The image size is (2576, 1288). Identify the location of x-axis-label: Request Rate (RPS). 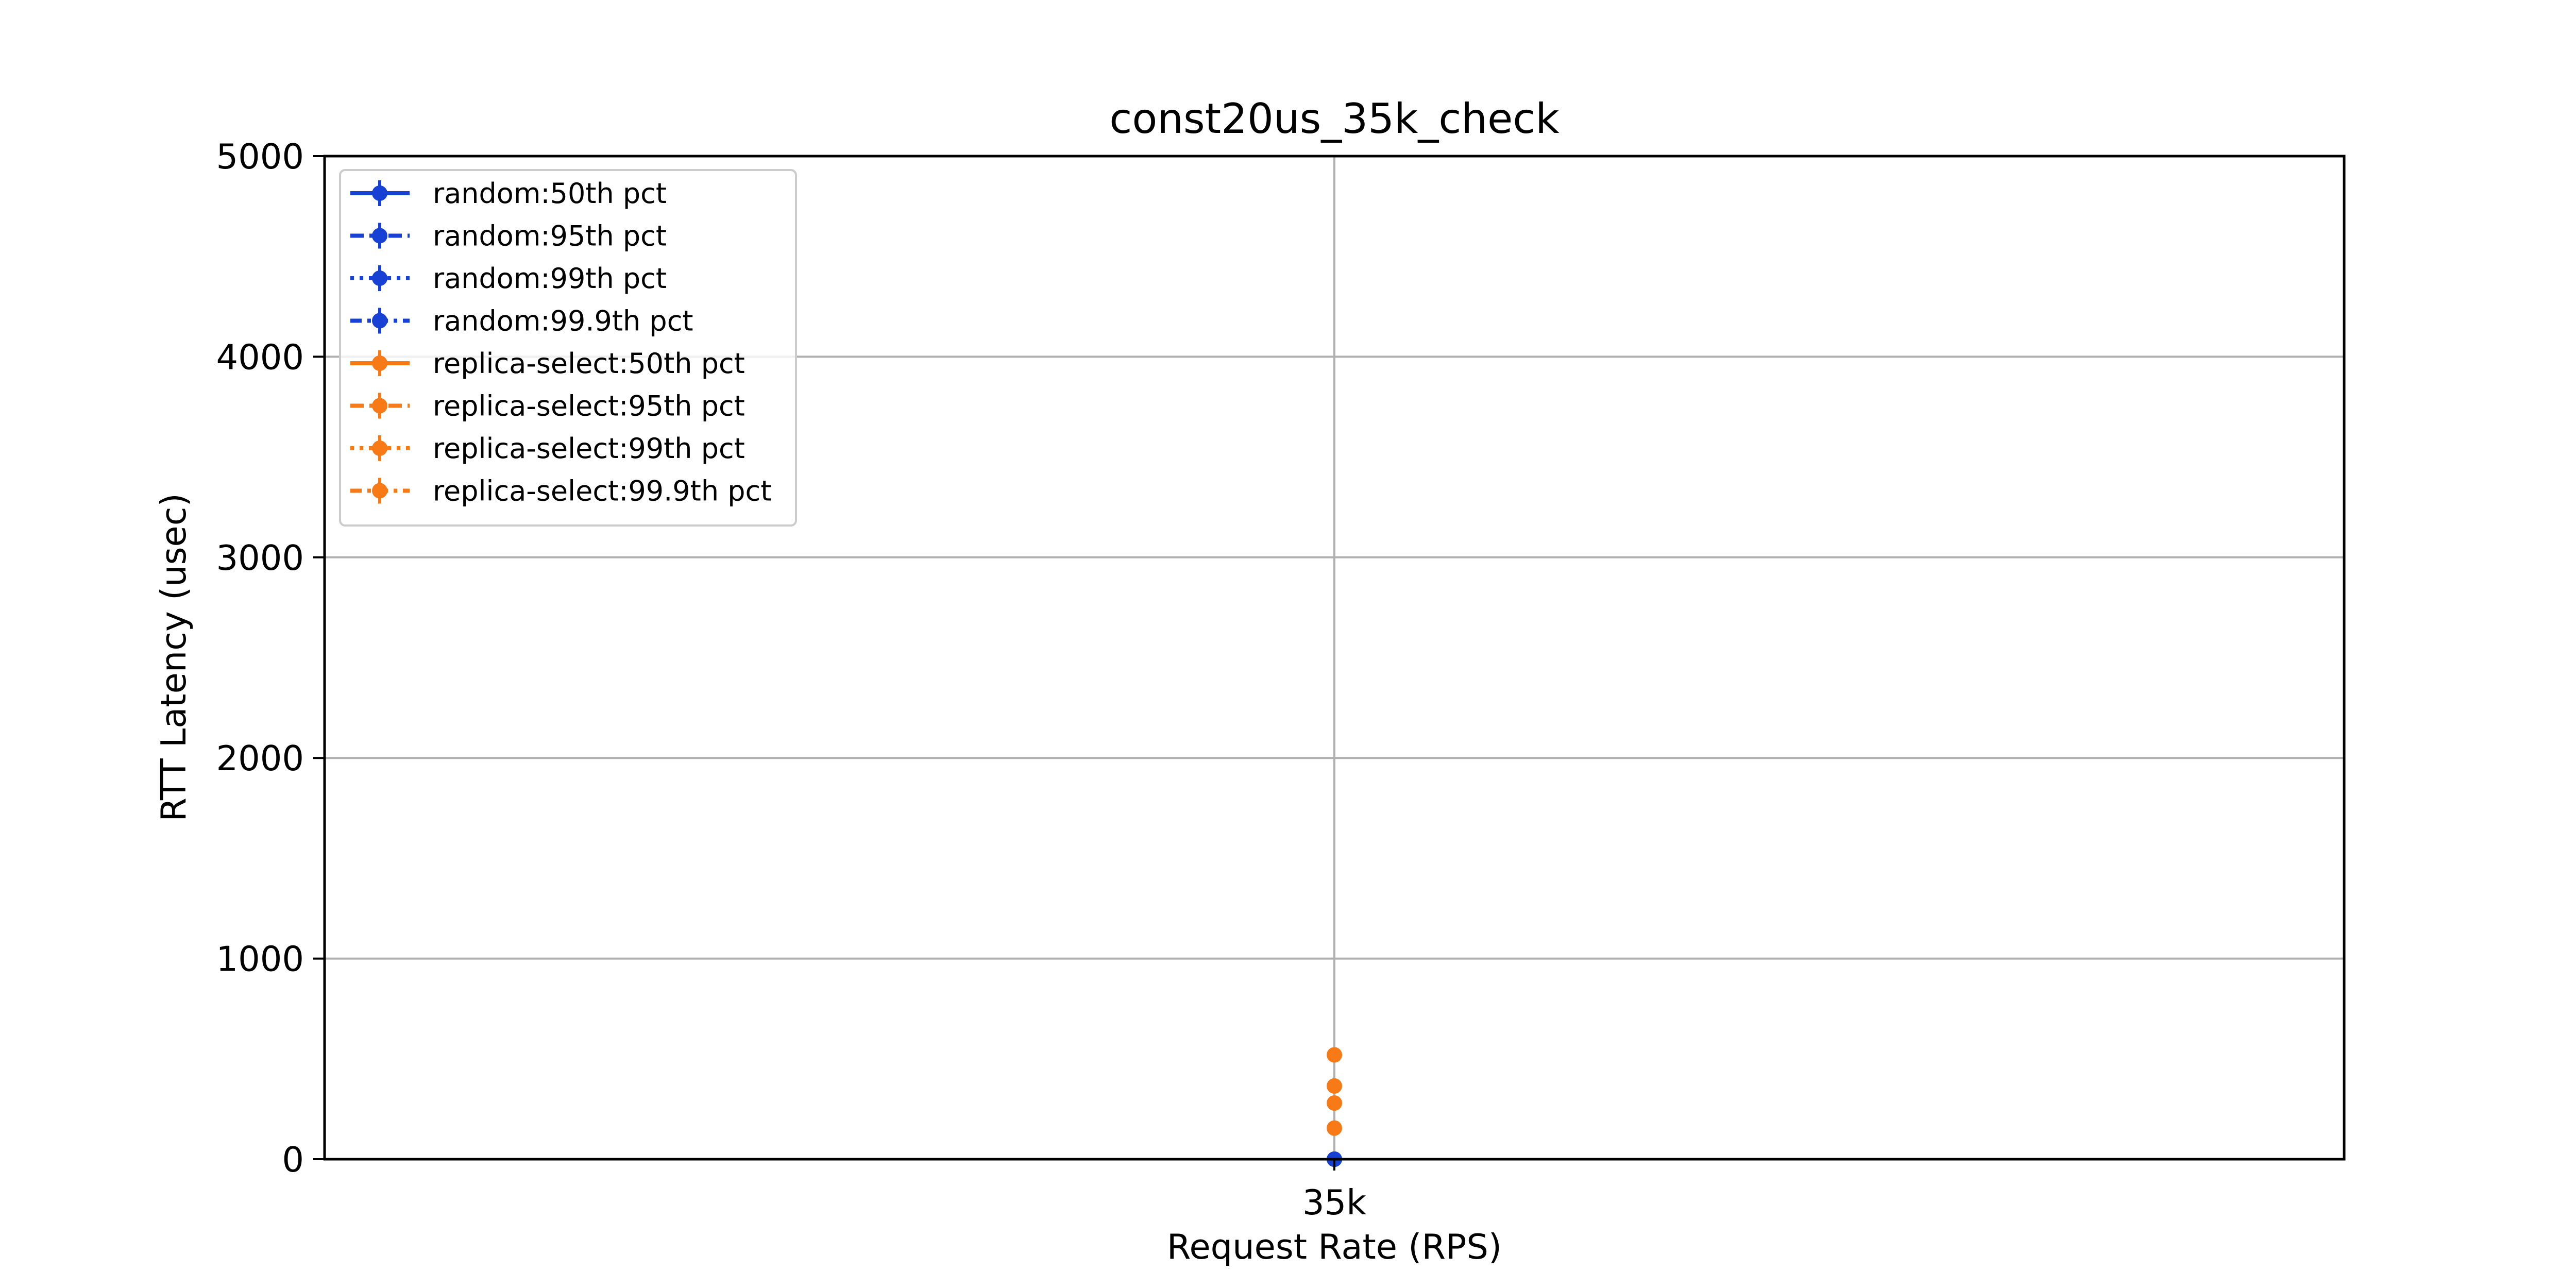
(1334, 1247).